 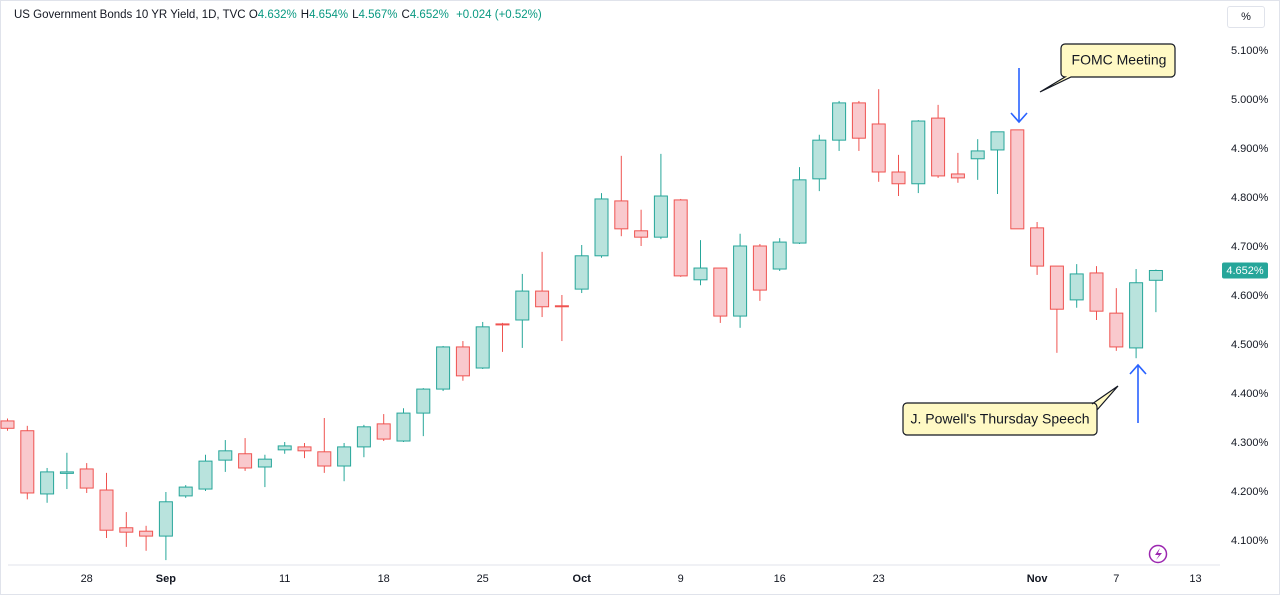 What do you see at coordinates (582, 579) in the screenshot?
I see `x-tick-label: Oct` at bounding box center [582, 579].